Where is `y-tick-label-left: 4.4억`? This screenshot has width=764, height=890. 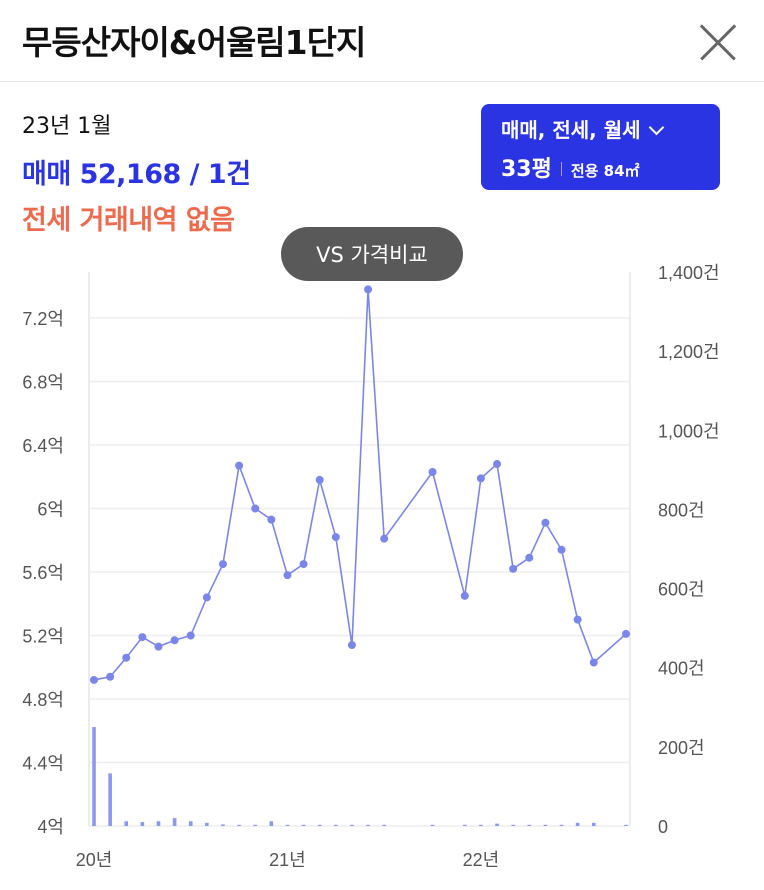
y-tick-label-left: 4.4억 is located at coordinates (43, 764).